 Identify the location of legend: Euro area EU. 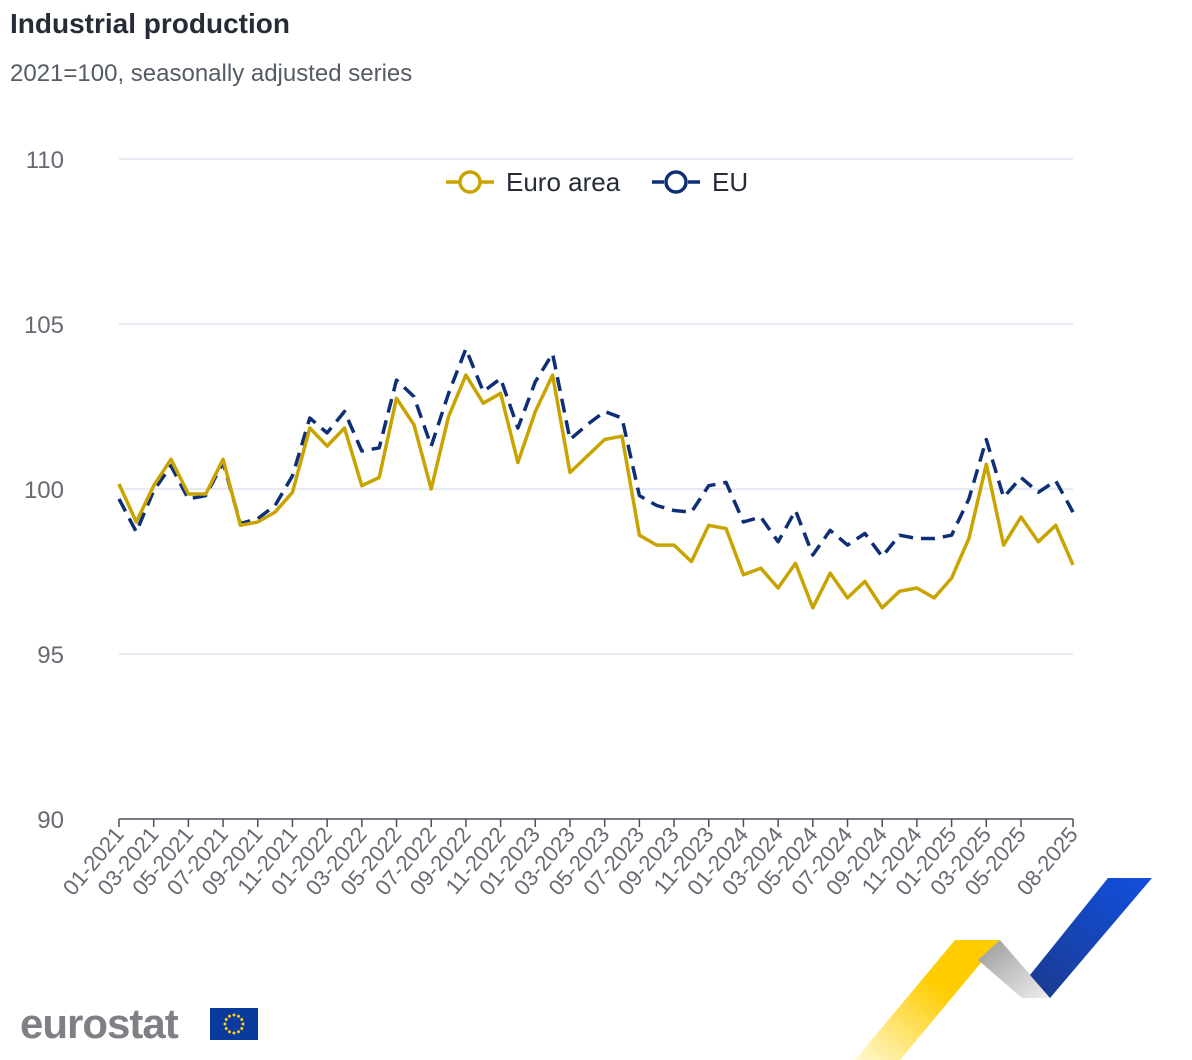
(597, 182).